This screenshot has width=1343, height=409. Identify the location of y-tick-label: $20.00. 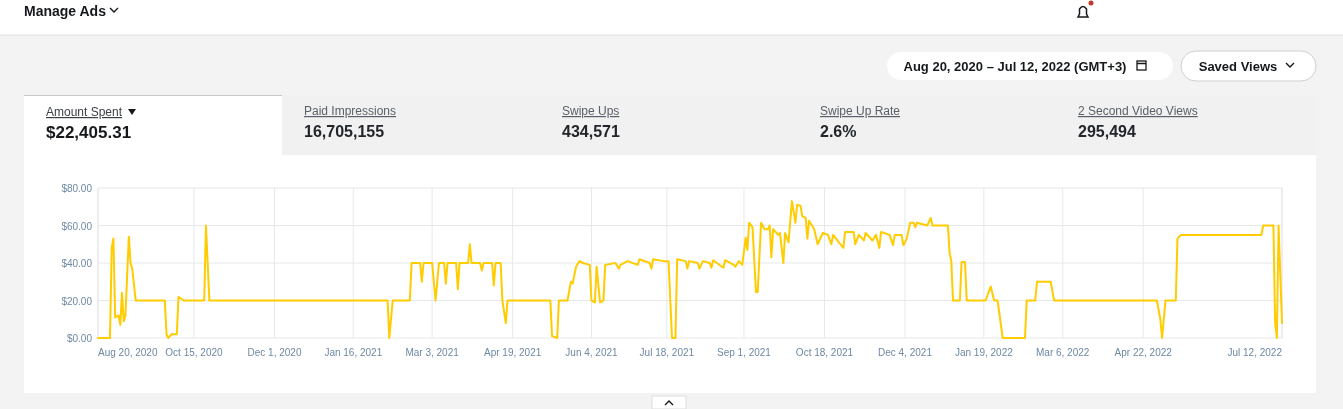
(77, 301).